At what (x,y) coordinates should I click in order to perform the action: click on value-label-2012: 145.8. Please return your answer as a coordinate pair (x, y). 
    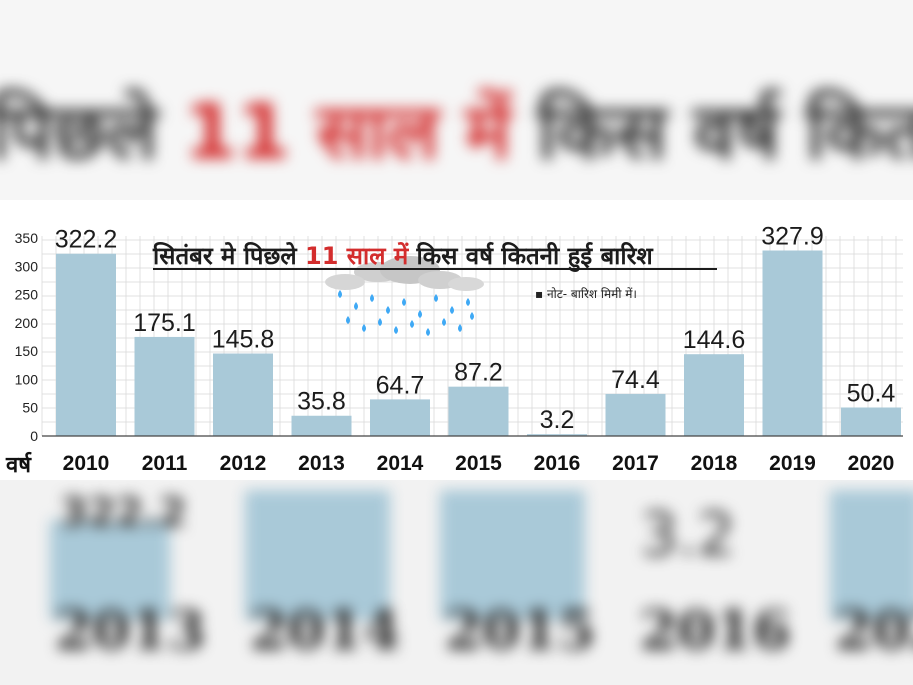
    Looking at the image, I should click on (243, 340).